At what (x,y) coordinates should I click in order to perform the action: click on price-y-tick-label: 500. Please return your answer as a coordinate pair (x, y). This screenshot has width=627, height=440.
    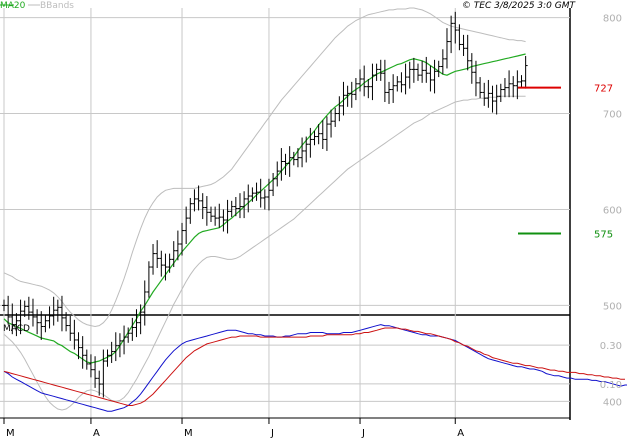
    Looking at the image, I should click on (612, 306).